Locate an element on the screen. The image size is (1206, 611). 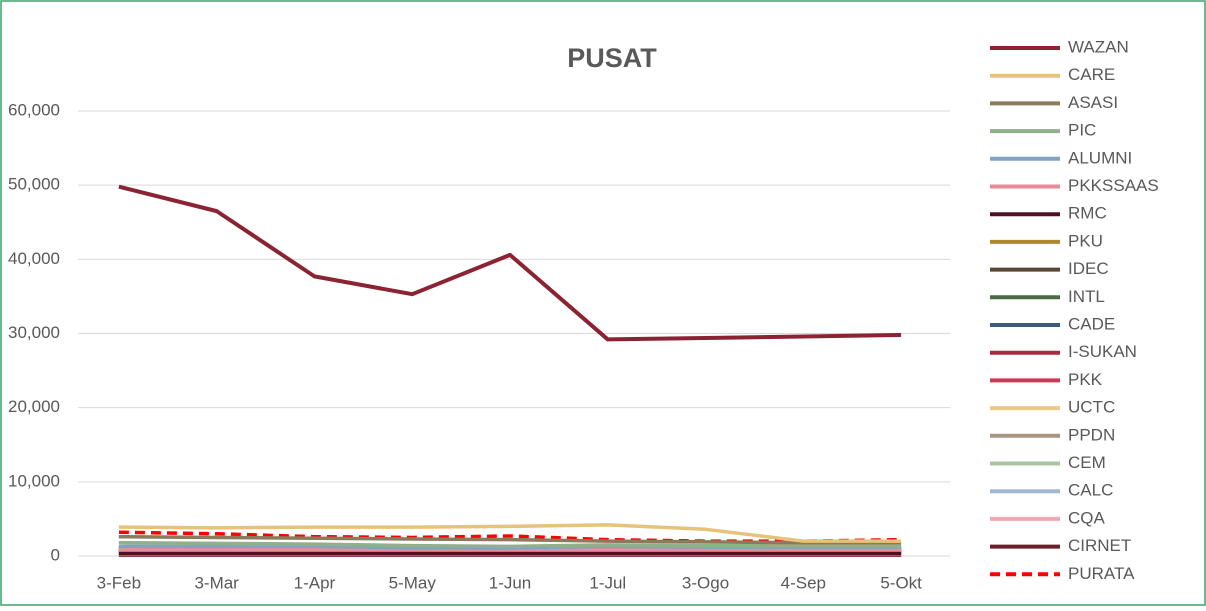
legend-label: CQA is located at coordinates (1087, 517).